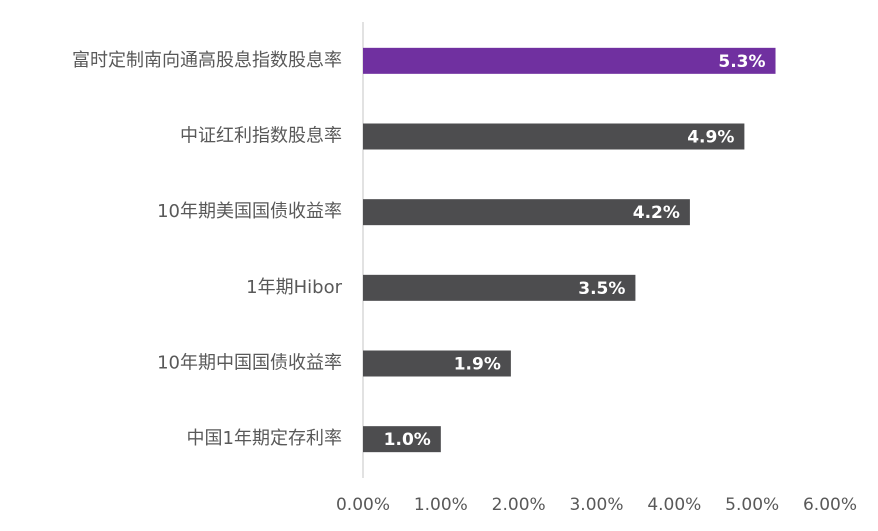 The image size is (878, 531). Describe the element at coordinates (264, 438) in the screenshot. I see `category-label: 中国1年期定存利率` at that location.